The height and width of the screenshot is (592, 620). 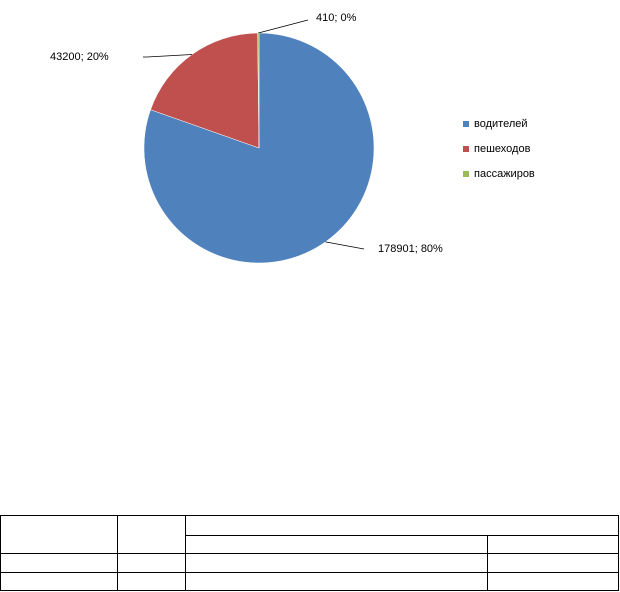 I want to click on legend-label: пешеходов, so click(x=502, y=149).